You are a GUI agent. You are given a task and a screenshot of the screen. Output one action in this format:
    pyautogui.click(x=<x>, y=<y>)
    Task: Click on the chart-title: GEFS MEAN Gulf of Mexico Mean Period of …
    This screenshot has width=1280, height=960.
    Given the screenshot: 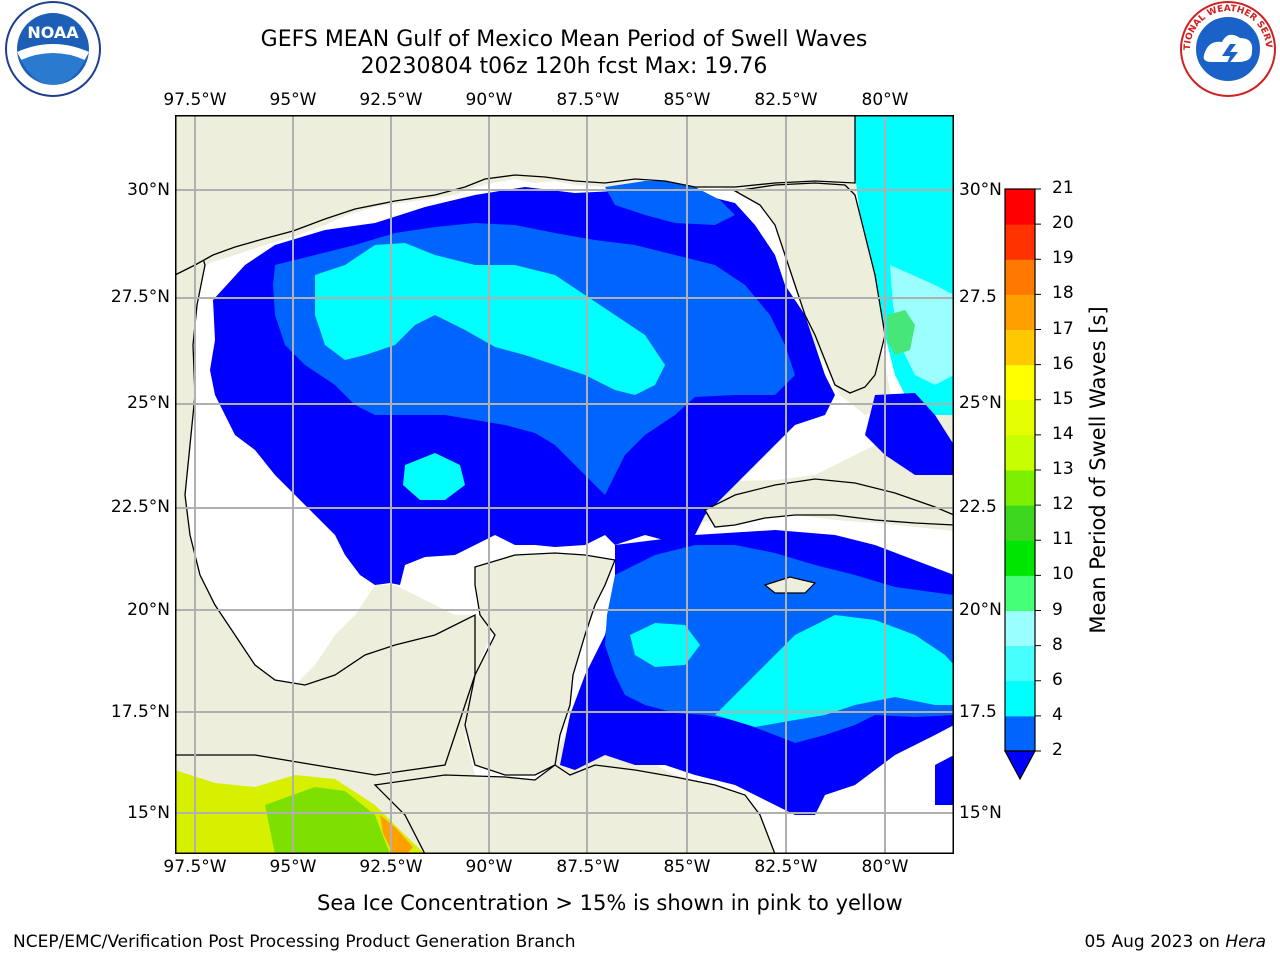 What is the action you would take?
    pyautogui.click(x=564, y=39)
    